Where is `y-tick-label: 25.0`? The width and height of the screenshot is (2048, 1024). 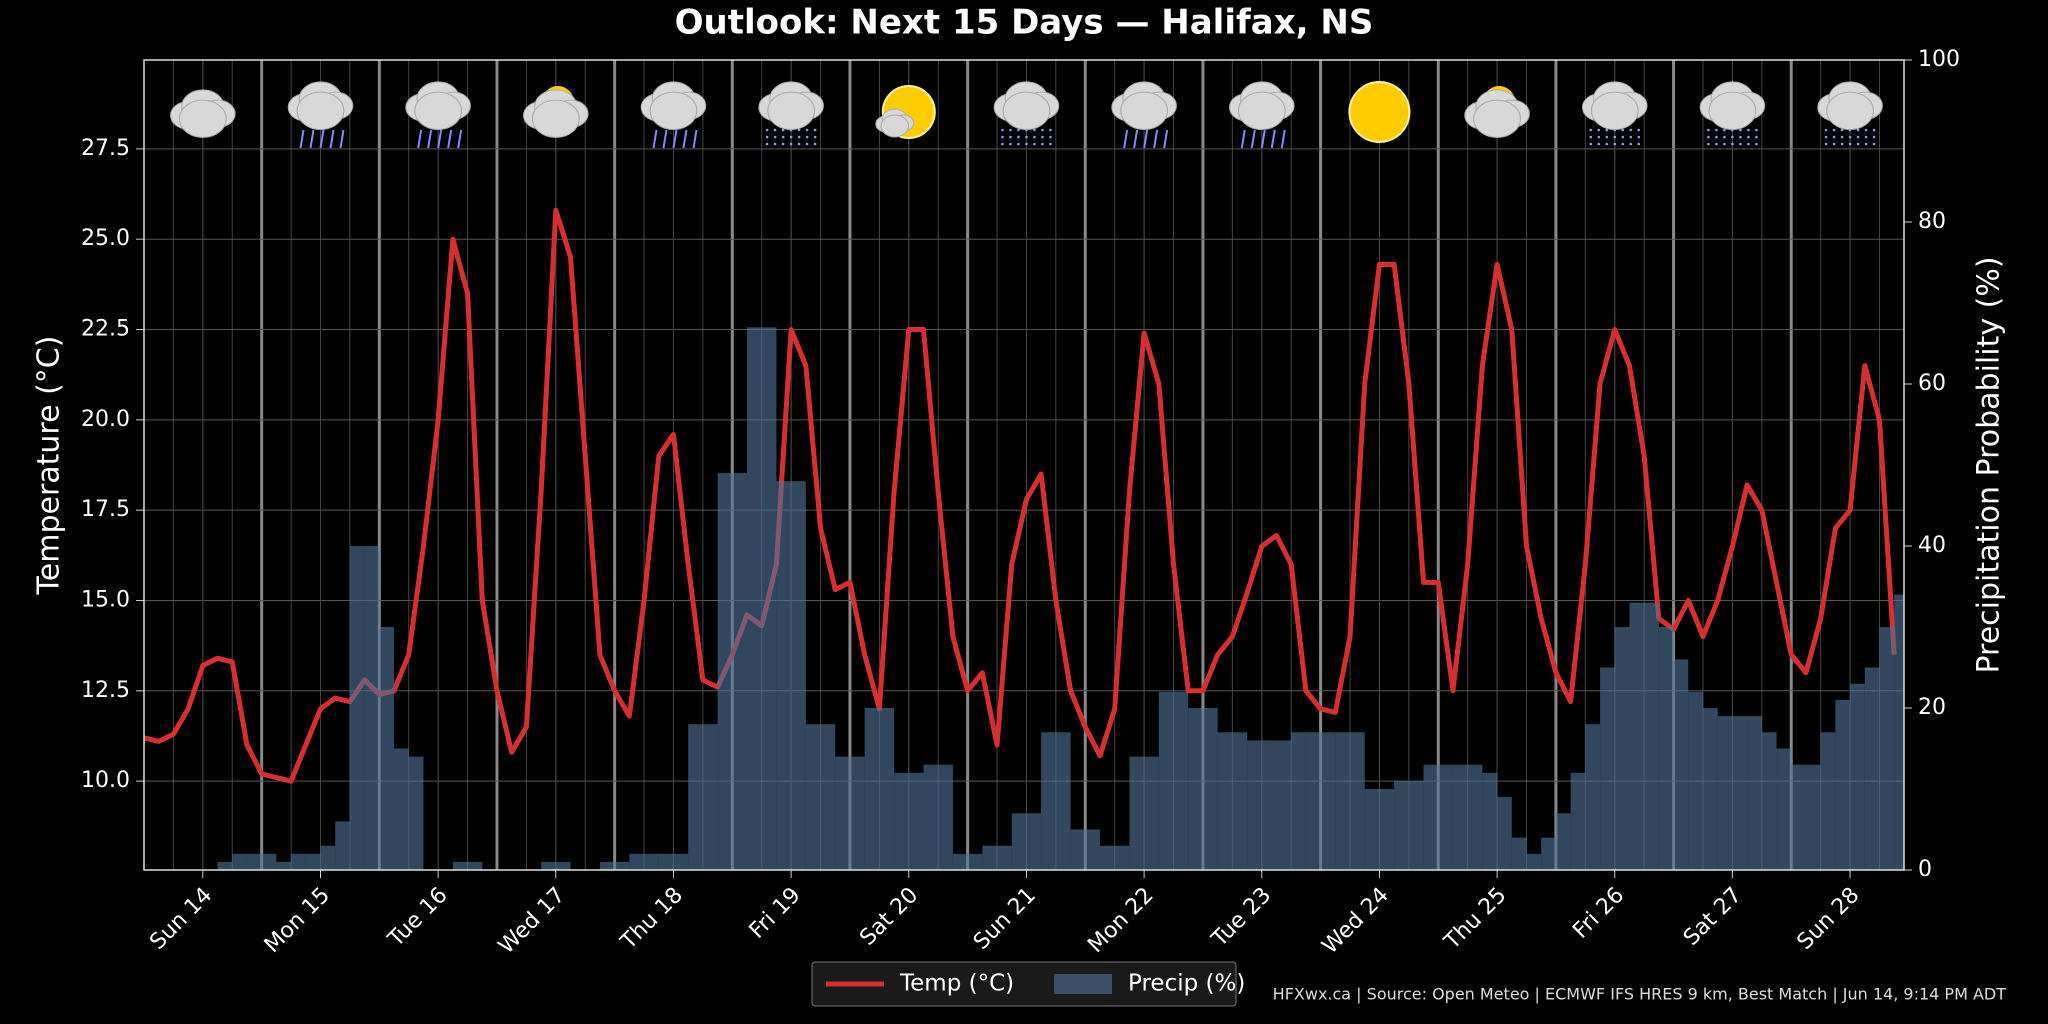 y-tick-label: 25.0 is located at coordinates (105, 238).